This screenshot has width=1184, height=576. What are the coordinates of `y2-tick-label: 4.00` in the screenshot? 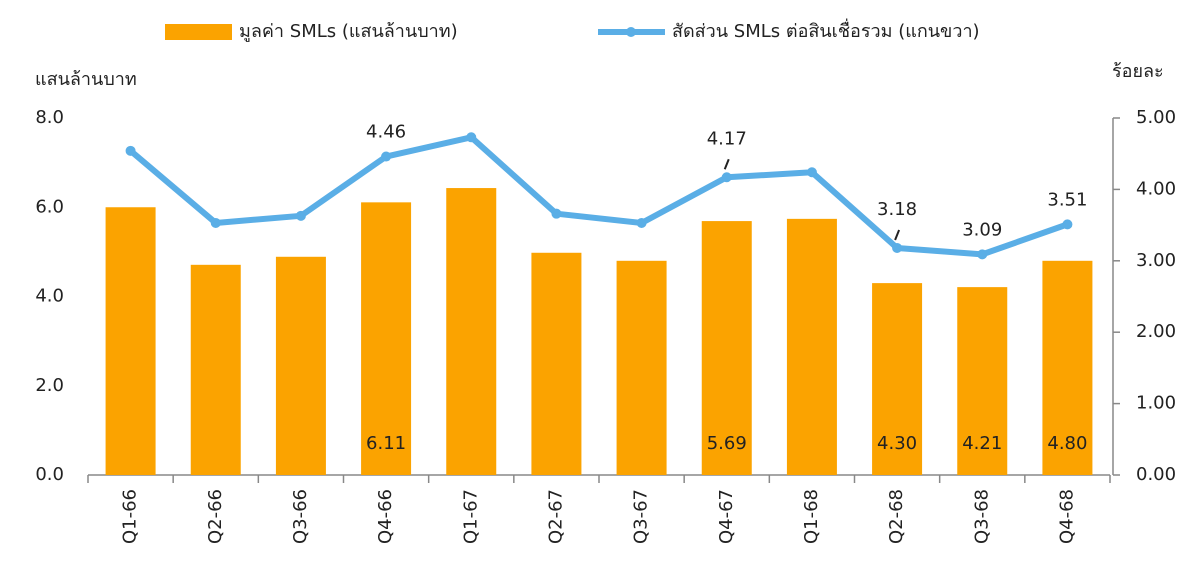 It's located at (1156, 188).